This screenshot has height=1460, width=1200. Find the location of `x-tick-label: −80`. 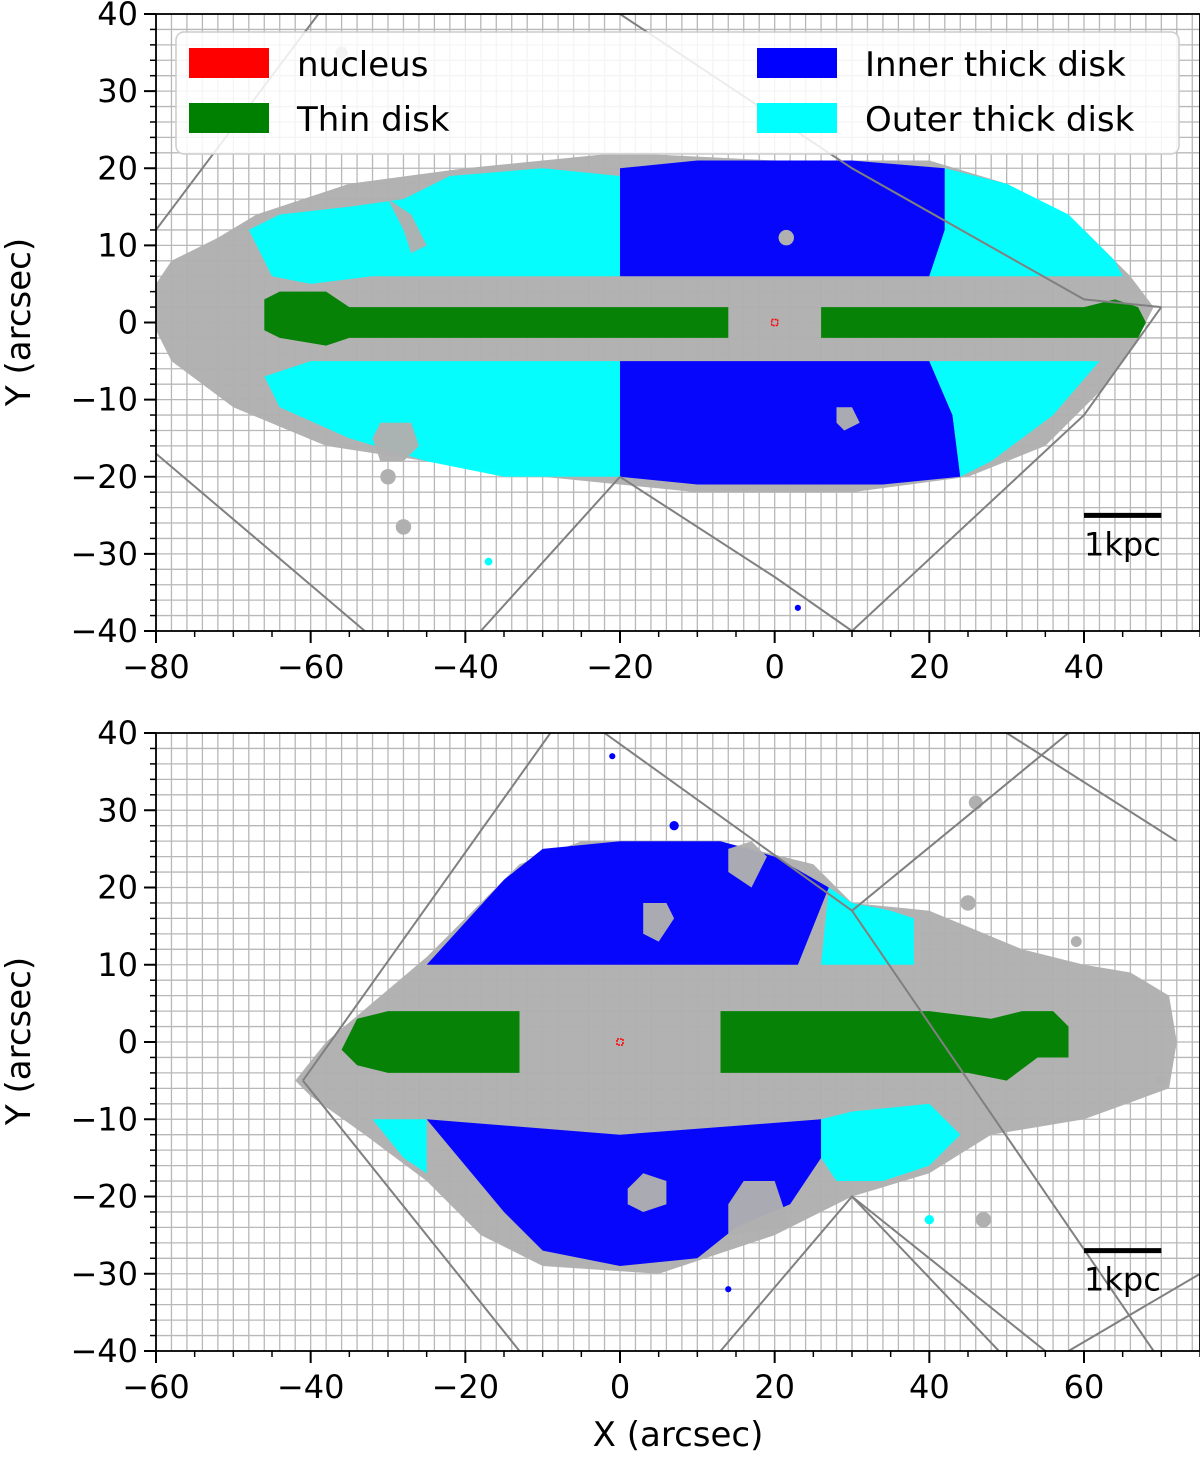

x-tick-label: −80 is located at coordinates (156, 667).